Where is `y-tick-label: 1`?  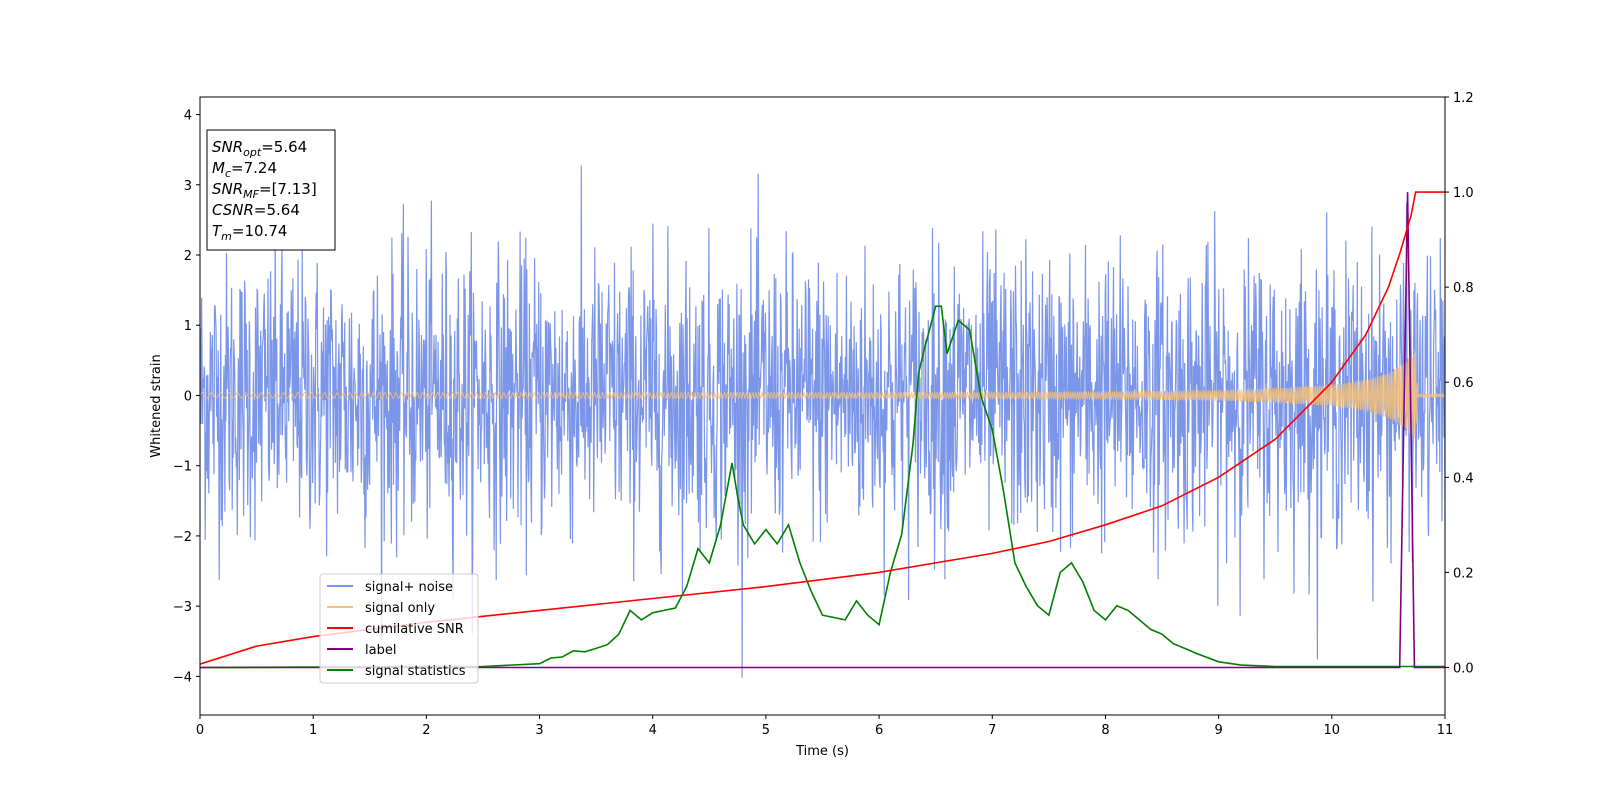
y-tick-label: 1 is located at coordinates (188, 326).